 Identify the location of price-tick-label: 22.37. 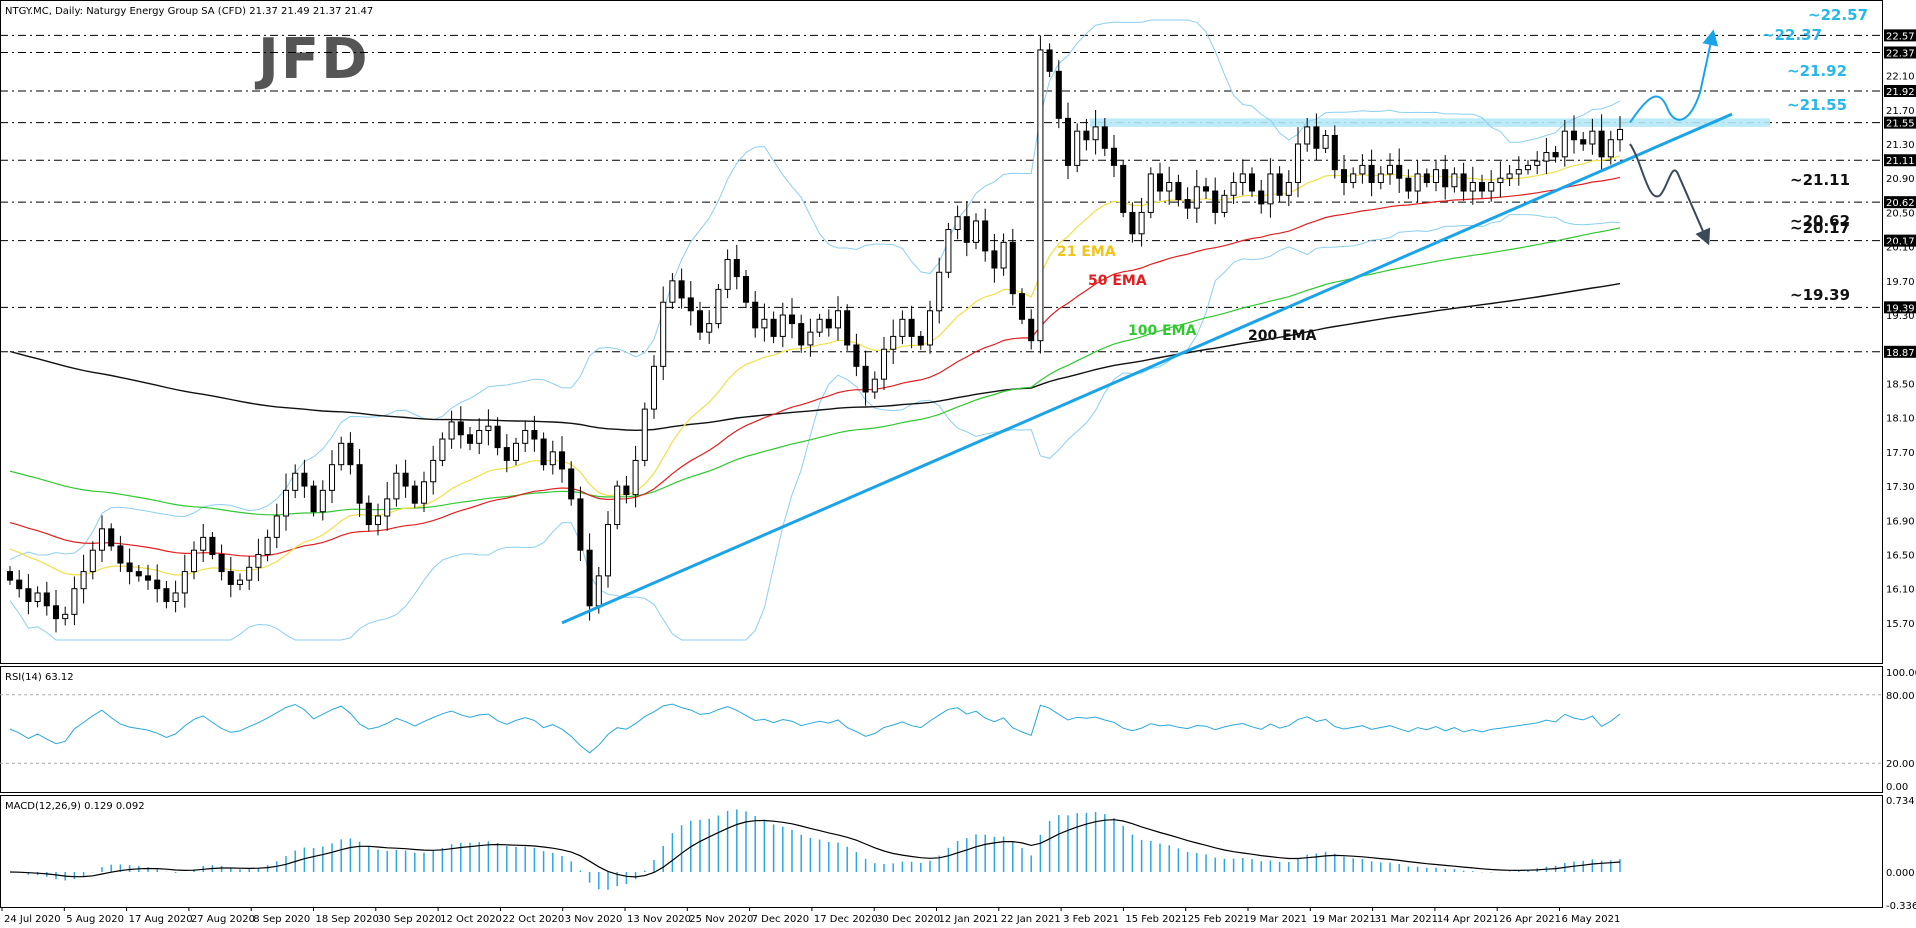
(1900, 53).